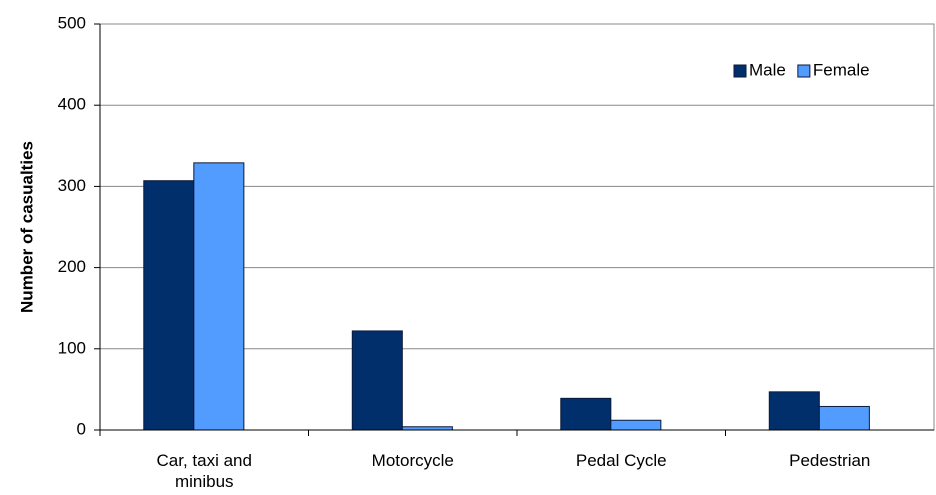  I want to click on legend-label: Male, so click(767, 69).